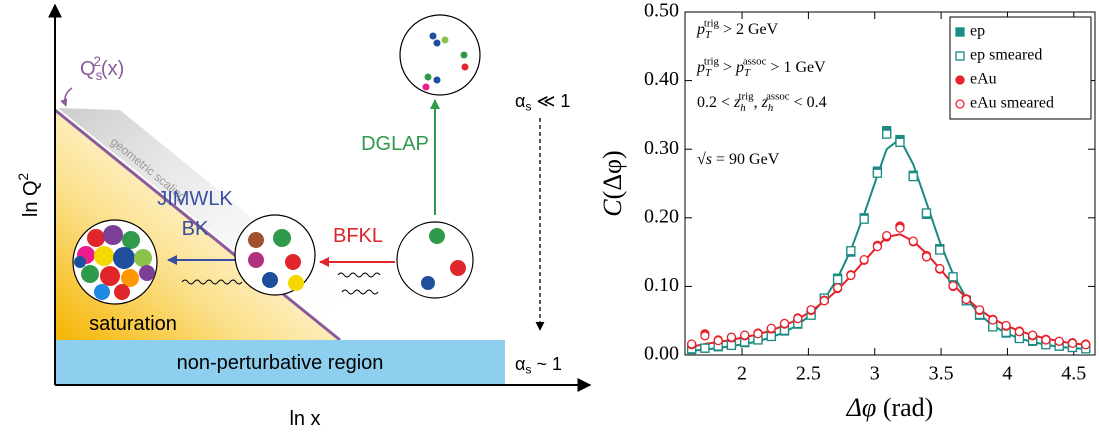 The image size is (1099, 437). I want to click on text-part: >, so click(727, 67).